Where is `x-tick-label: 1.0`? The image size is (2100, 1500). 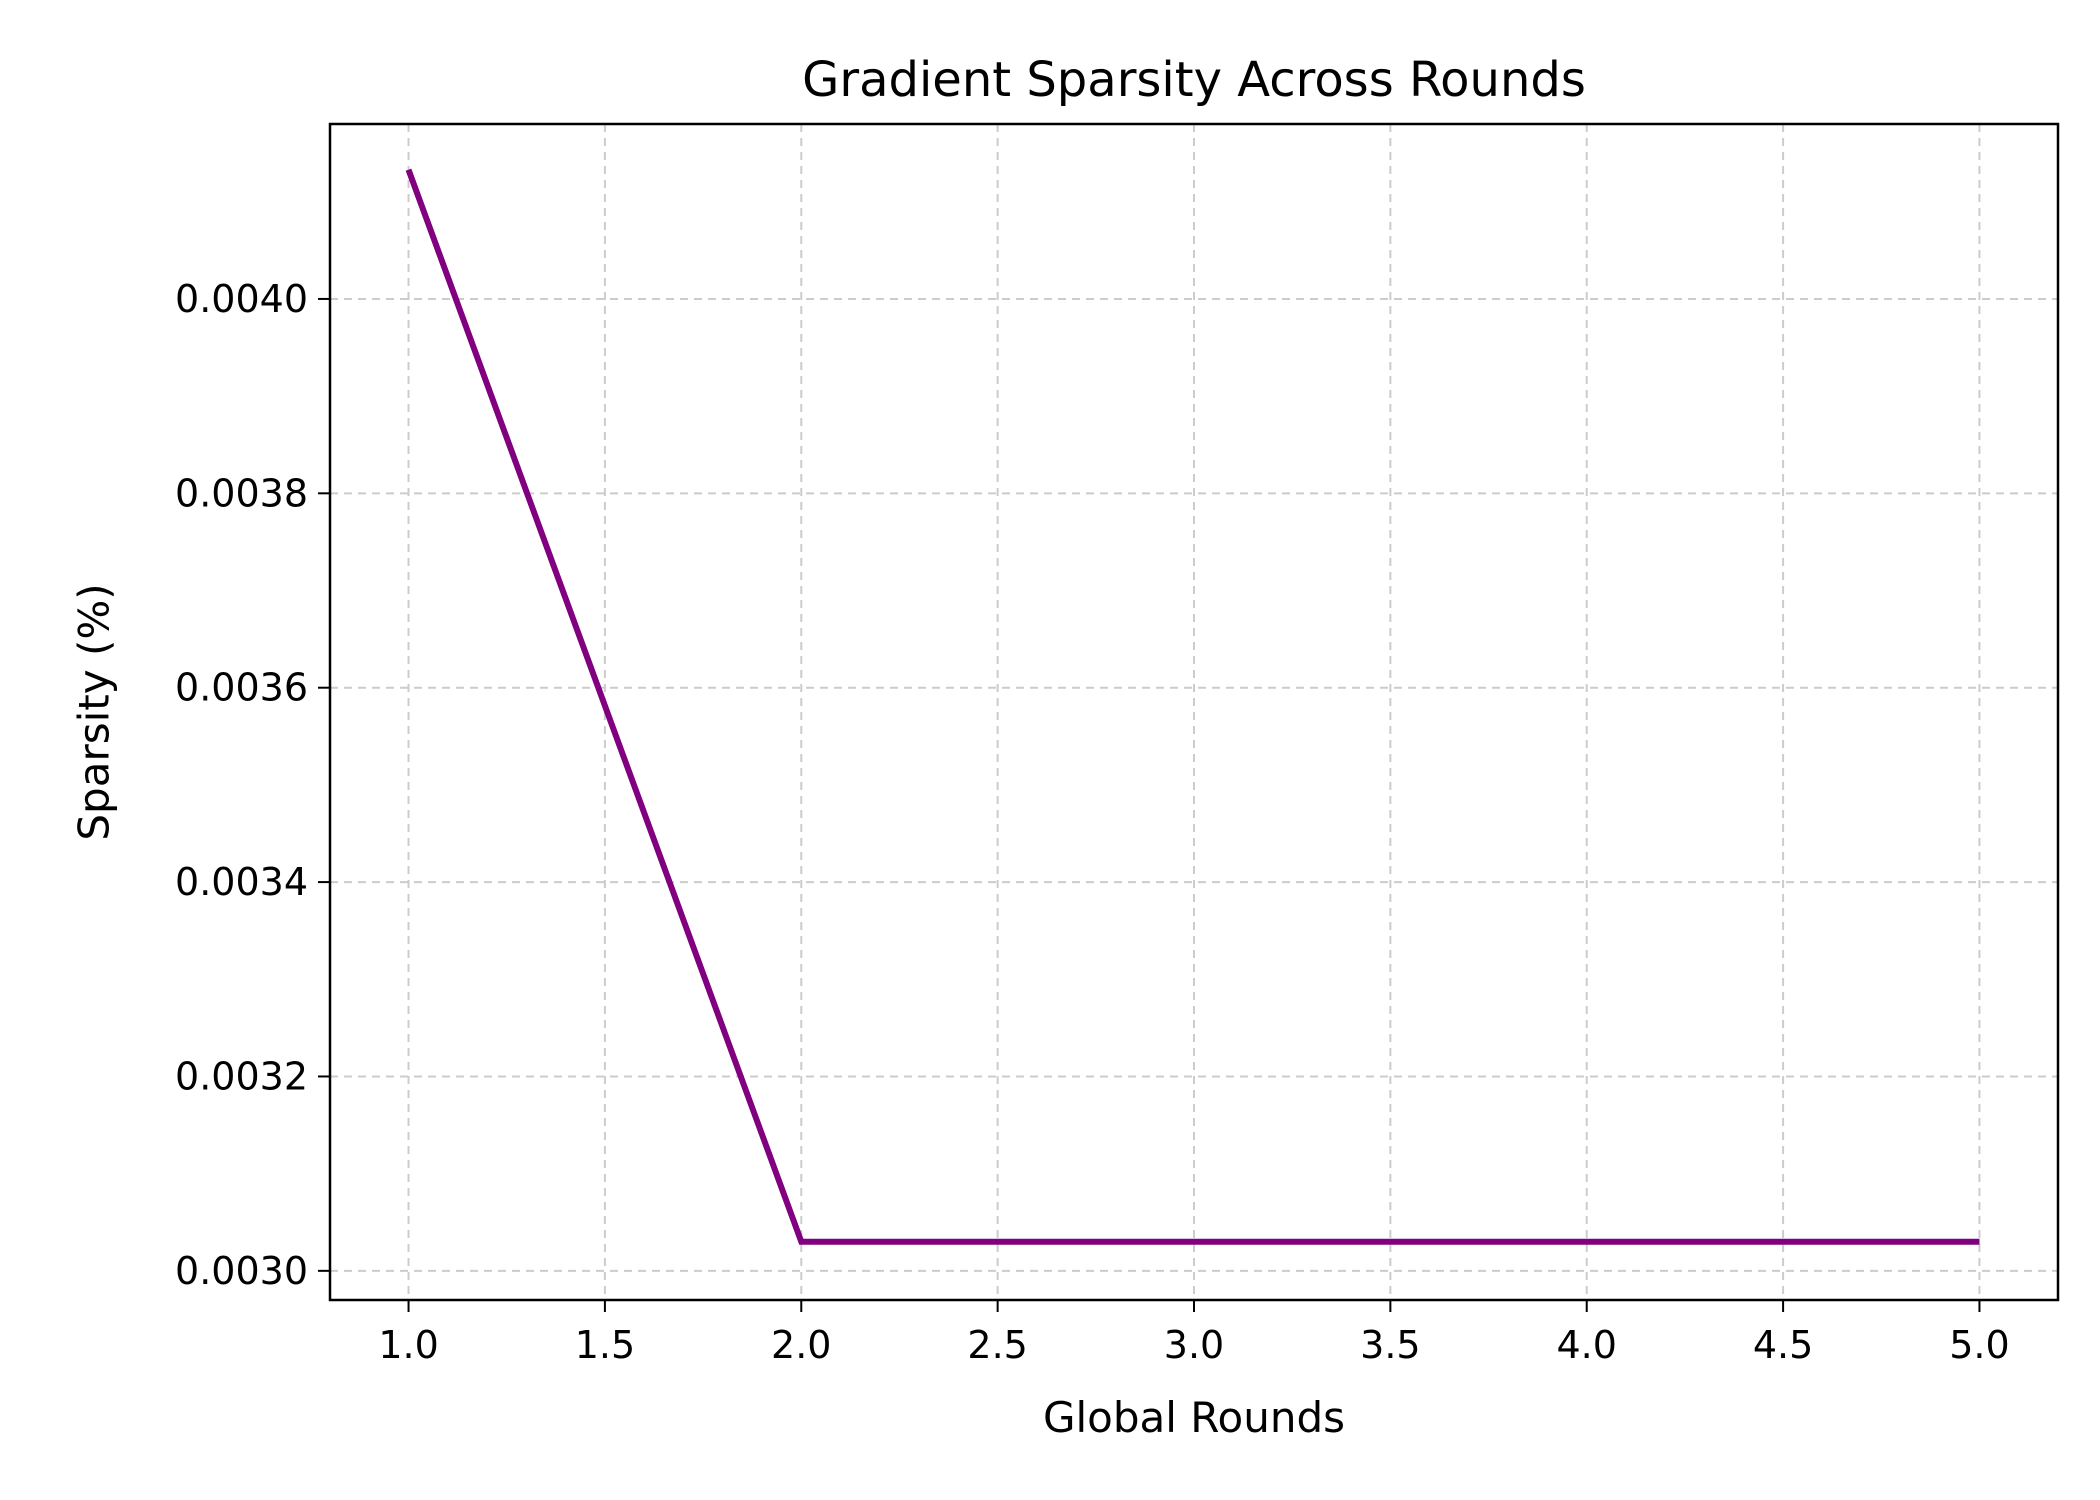
x-tick-label: 1.0 is located at coordinates (408, 1345).